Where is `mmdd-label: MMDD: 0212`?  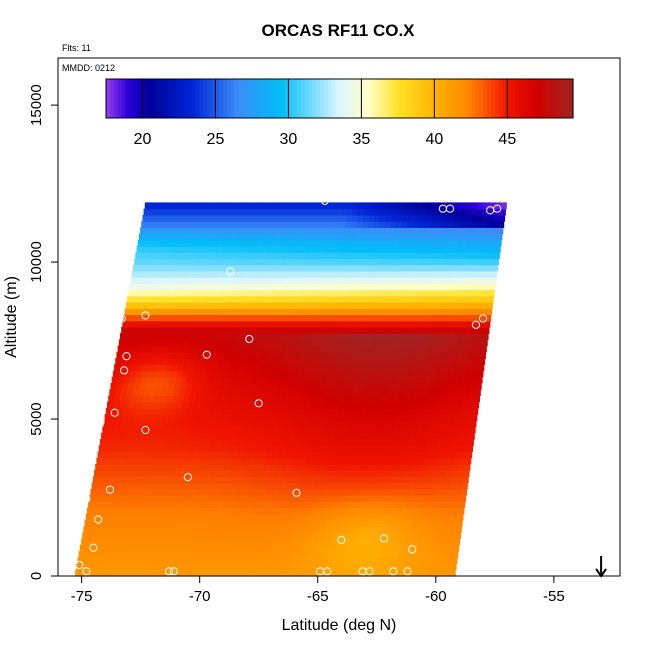 mmdd-label: MMDD: 0212 is located at coordinates (88, 68).